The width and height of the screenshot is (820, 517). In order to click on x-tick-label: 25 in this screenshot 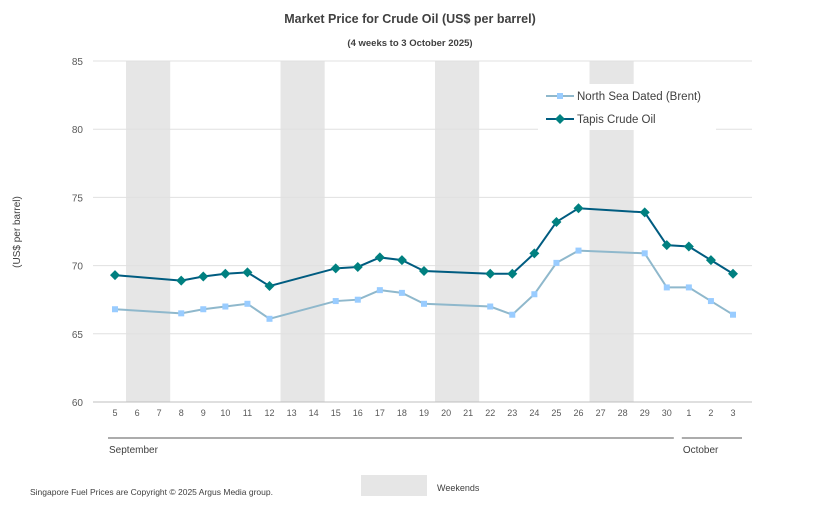, I will do `click(556, 413)`.